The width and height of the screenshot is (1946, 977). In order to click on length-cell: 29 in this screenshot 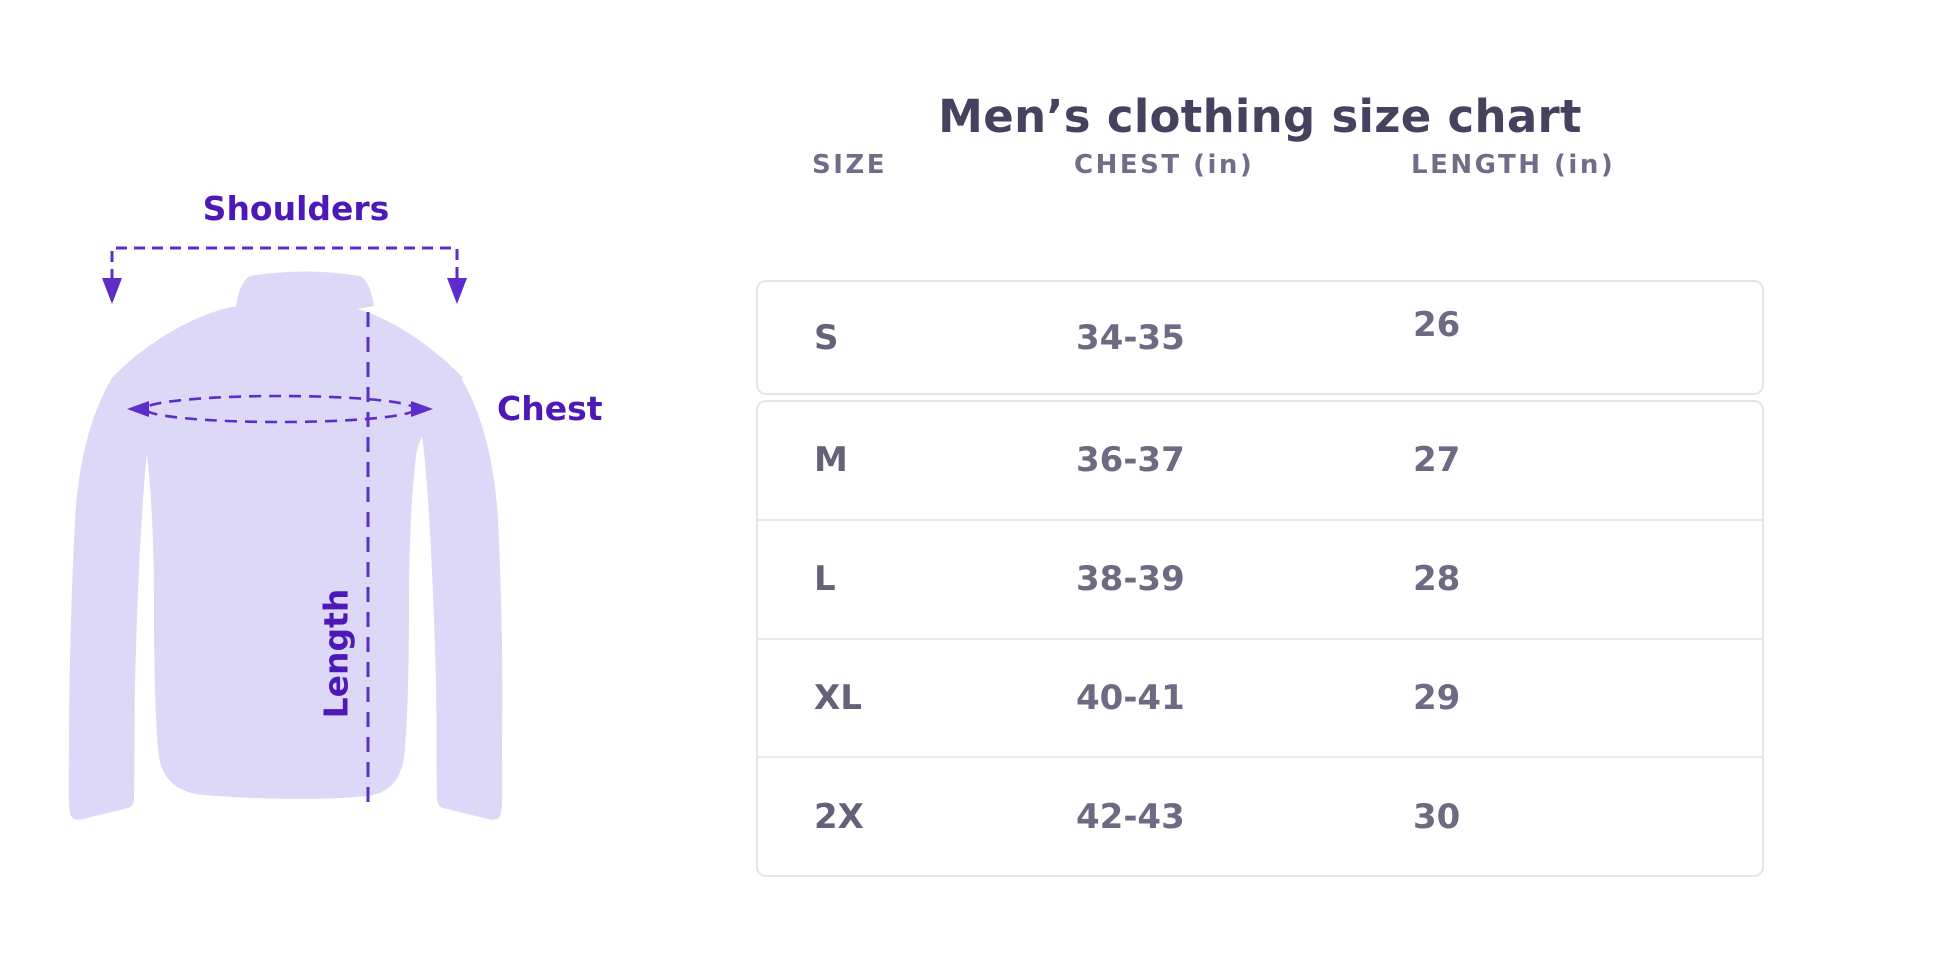, I will do `click(1437, 697)`.